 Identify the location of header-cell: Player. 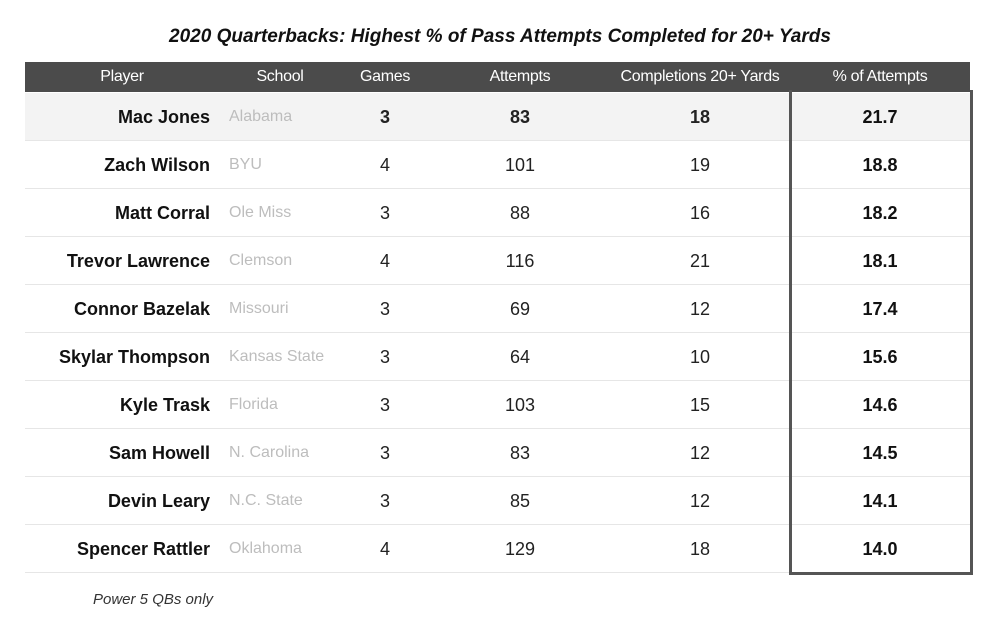
(122, 76).